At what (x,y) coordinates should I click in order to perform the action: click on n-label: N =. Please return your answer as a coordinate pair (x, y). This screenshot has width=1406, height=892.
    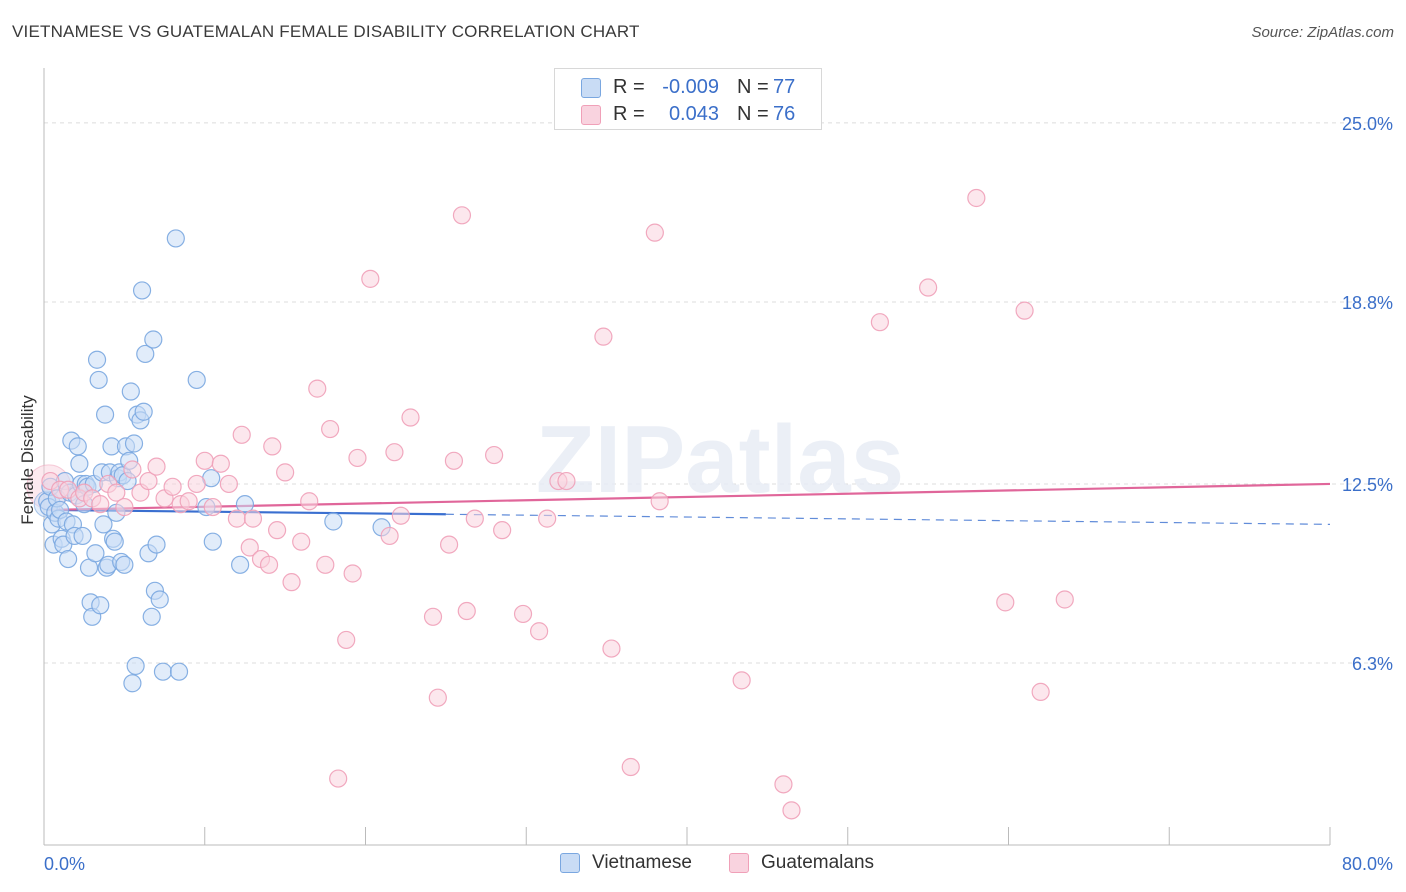
    Looking at the image, I should click on (753, 87).